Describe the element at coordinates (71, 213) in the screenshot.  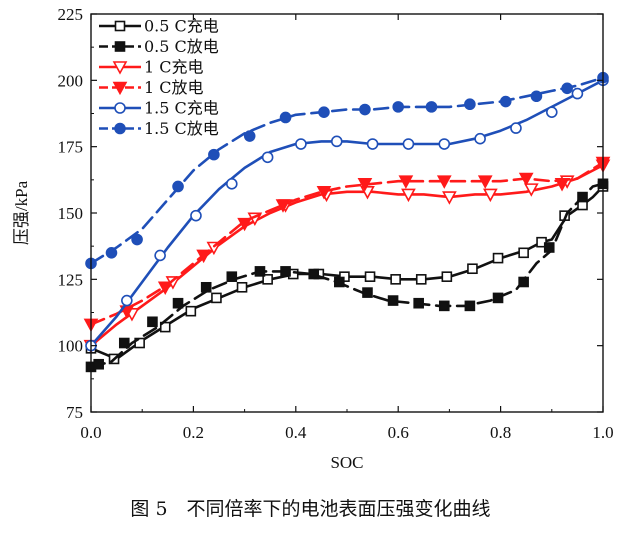
I see `y-tick-label: 150` at that location.